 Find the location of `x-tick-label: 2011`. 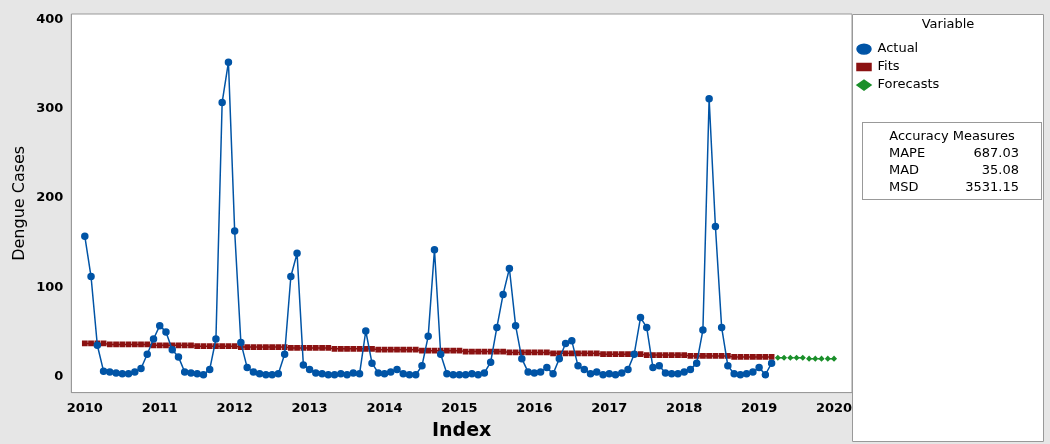

x-tick-label: 2011 is located at coordinates (159, 407).